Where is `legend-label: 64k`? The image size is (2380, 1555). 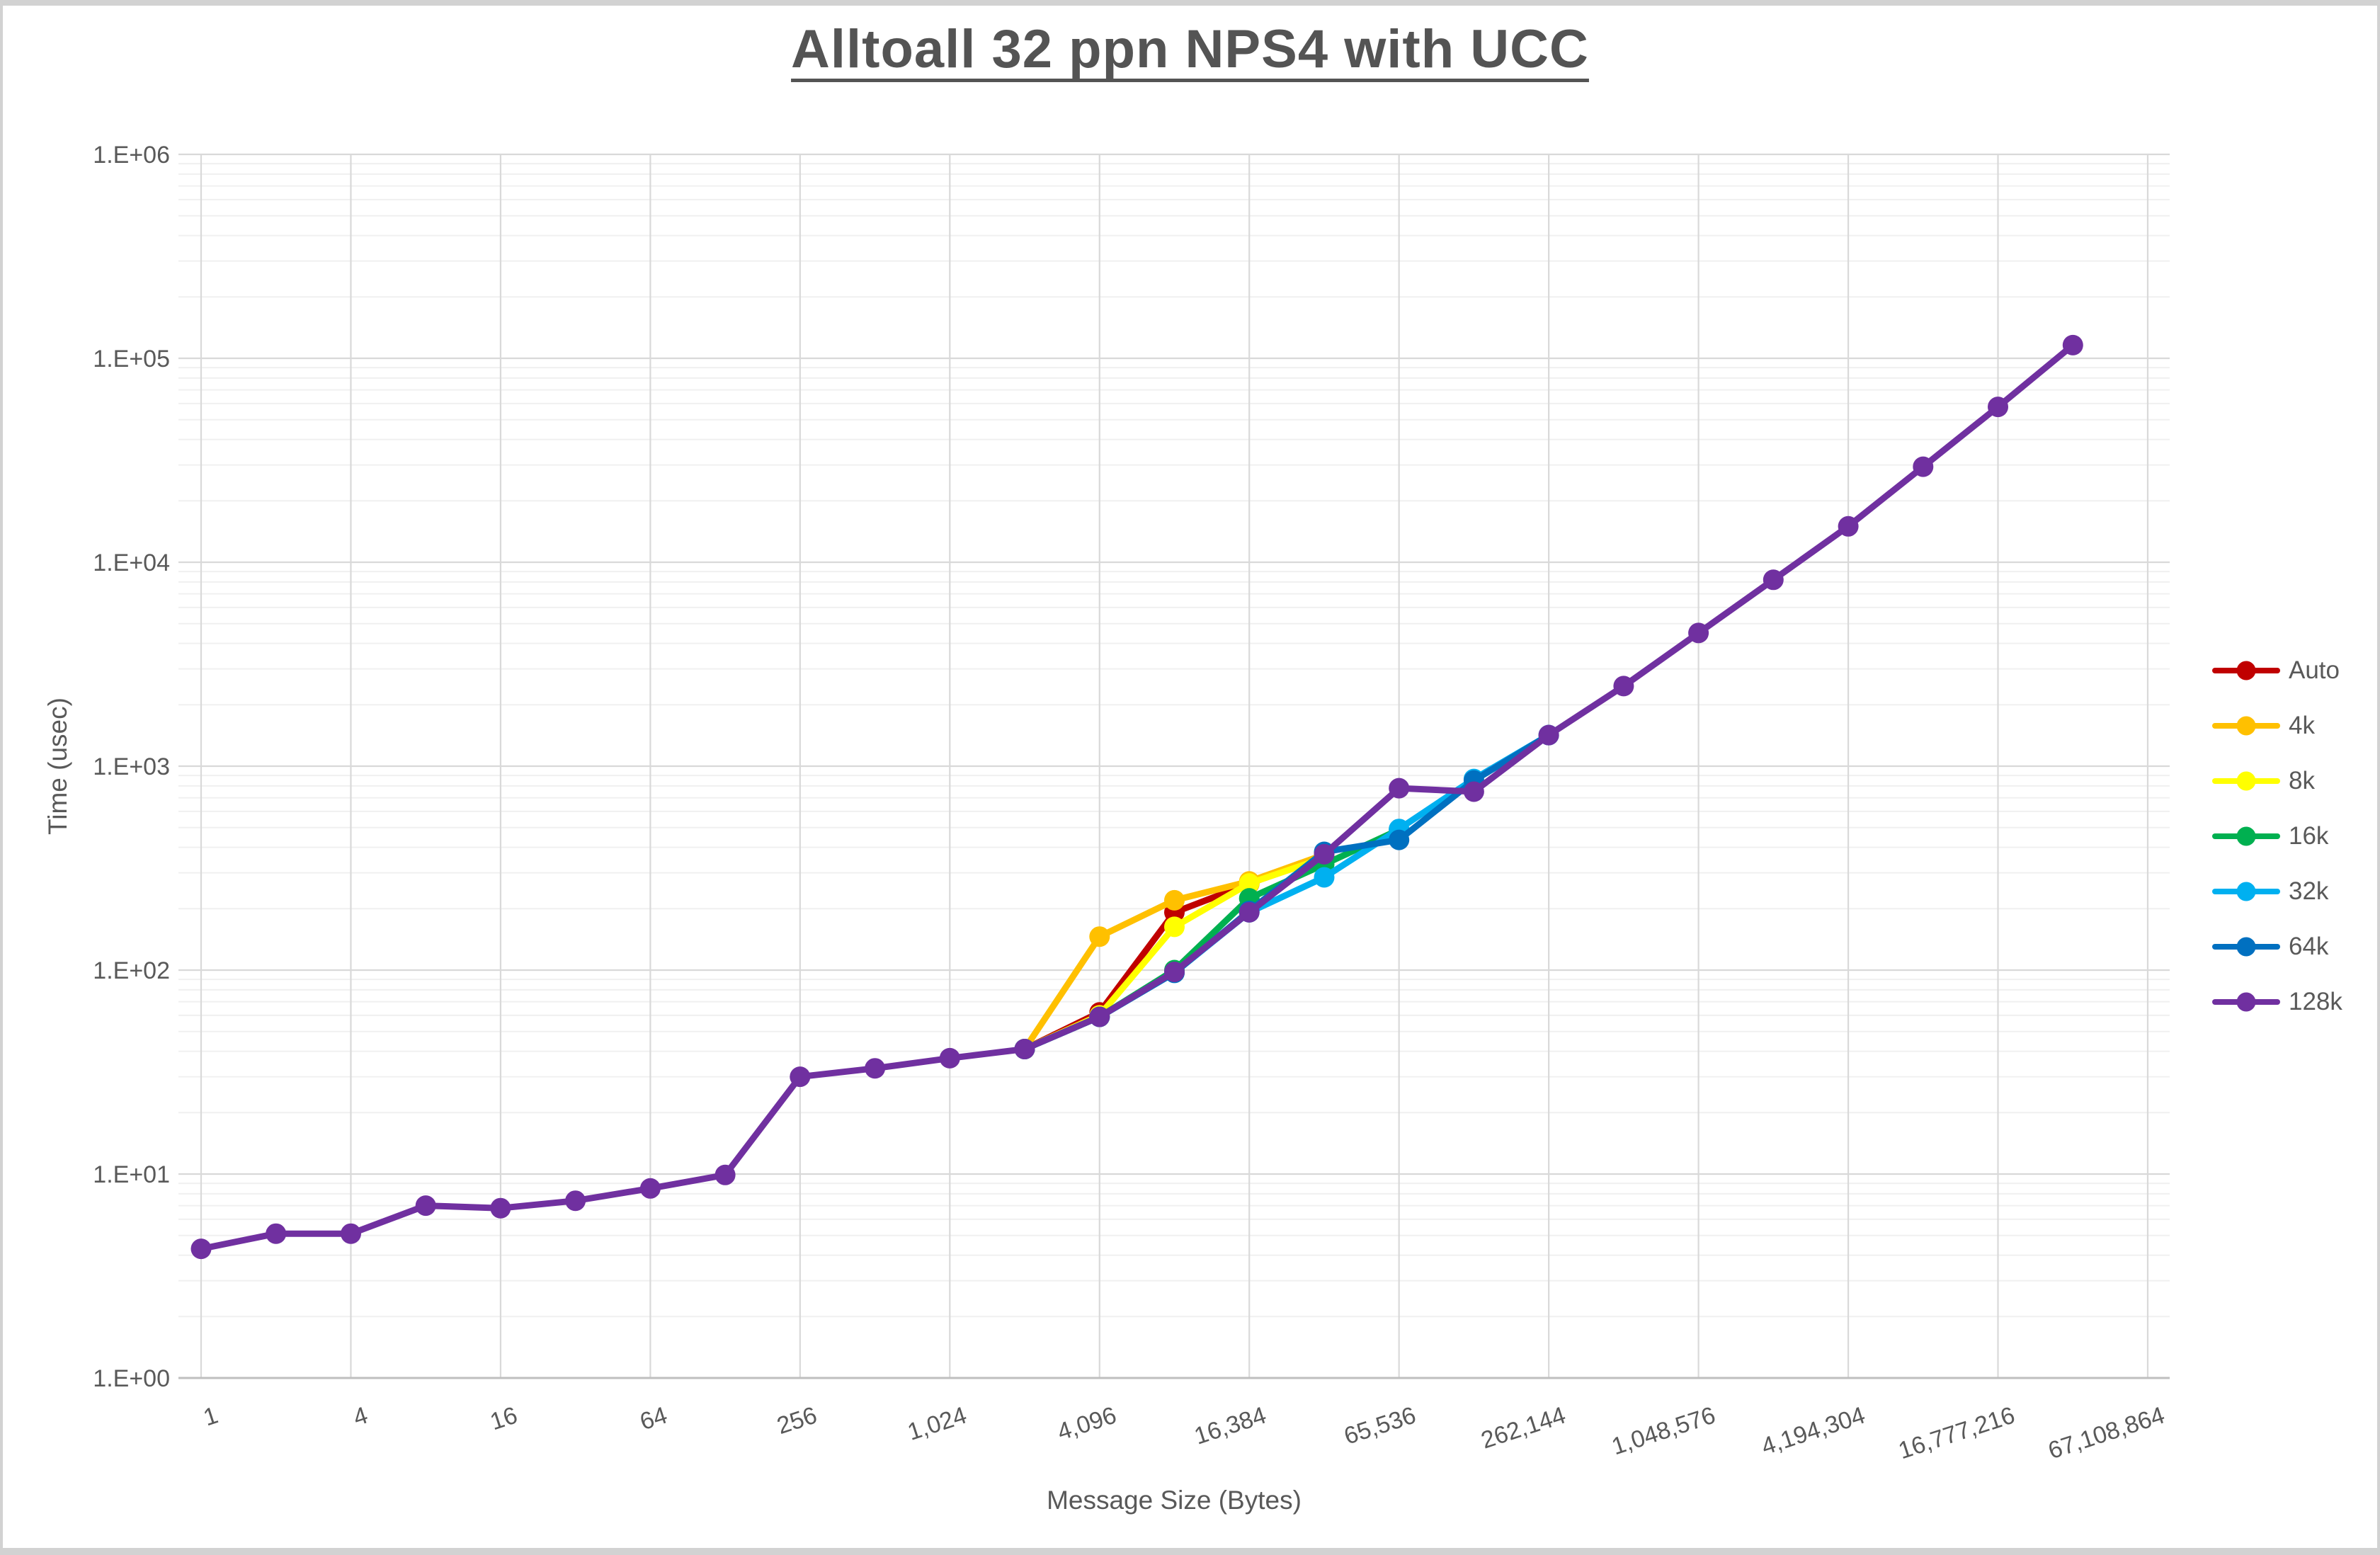 legend-label: 64k is located at coordinates (2309, 947).